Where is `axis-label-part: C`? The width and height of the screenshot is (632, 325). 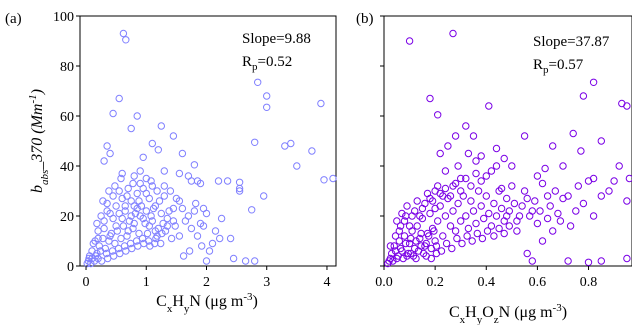
axis-label-part: C is located at coordinates (161, 301).